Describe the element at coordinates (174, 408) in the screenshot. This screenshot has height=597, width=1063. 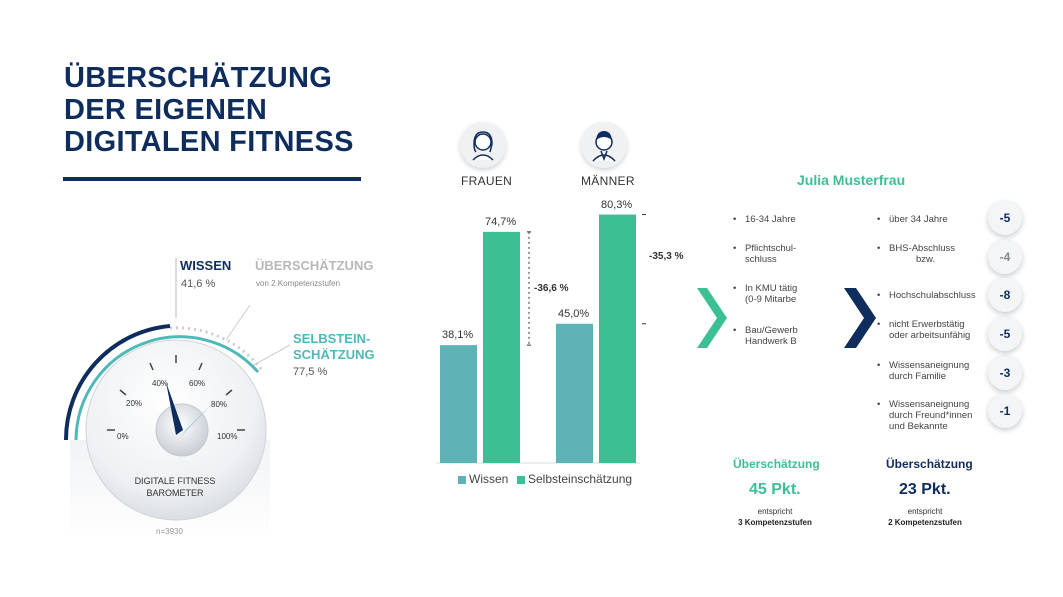
I see `wissen-needle` at that location.